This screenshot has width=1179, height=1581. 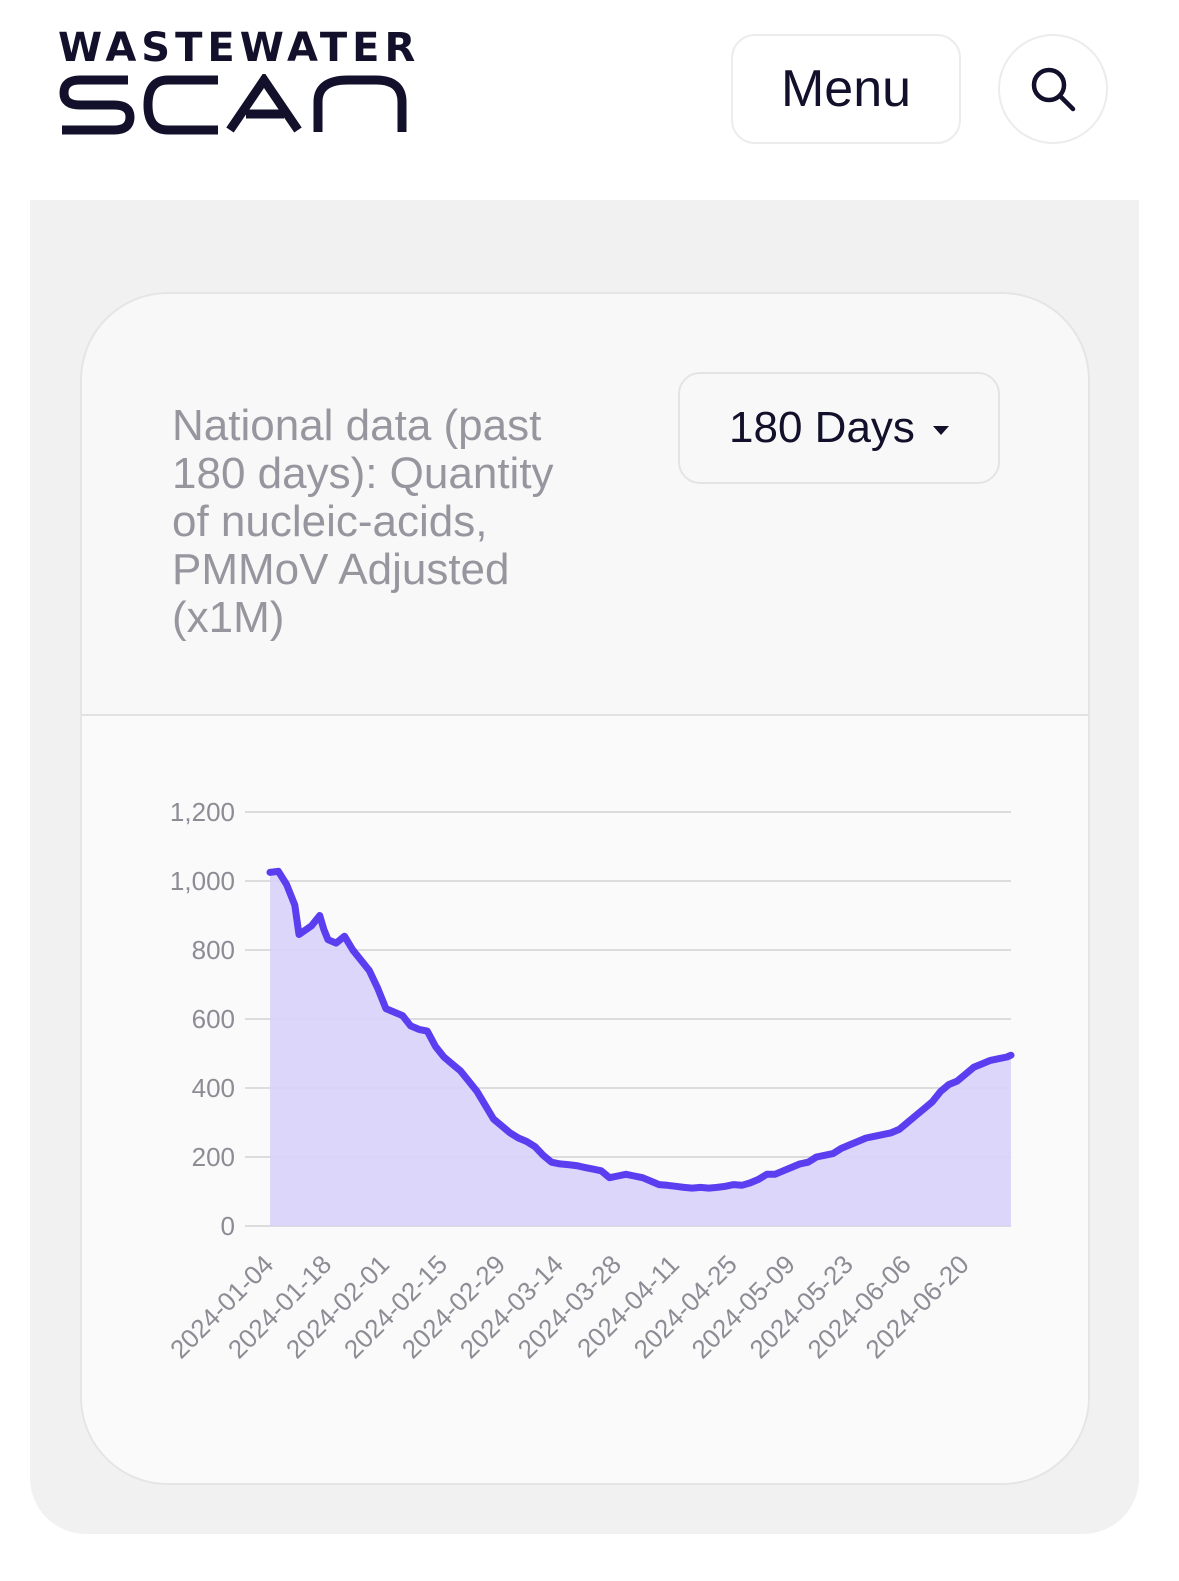 I want to click on y-tick-label: 600, so click(x=213, y=1019).